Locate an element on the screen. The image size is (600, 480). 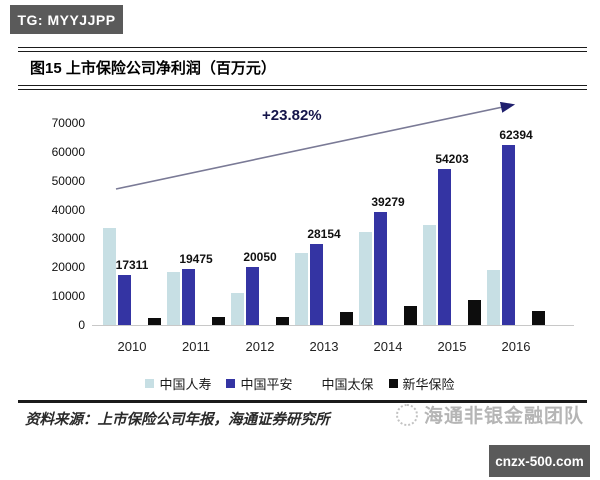
y-tick-60000: 60000 is located at coordinates (68, 152).